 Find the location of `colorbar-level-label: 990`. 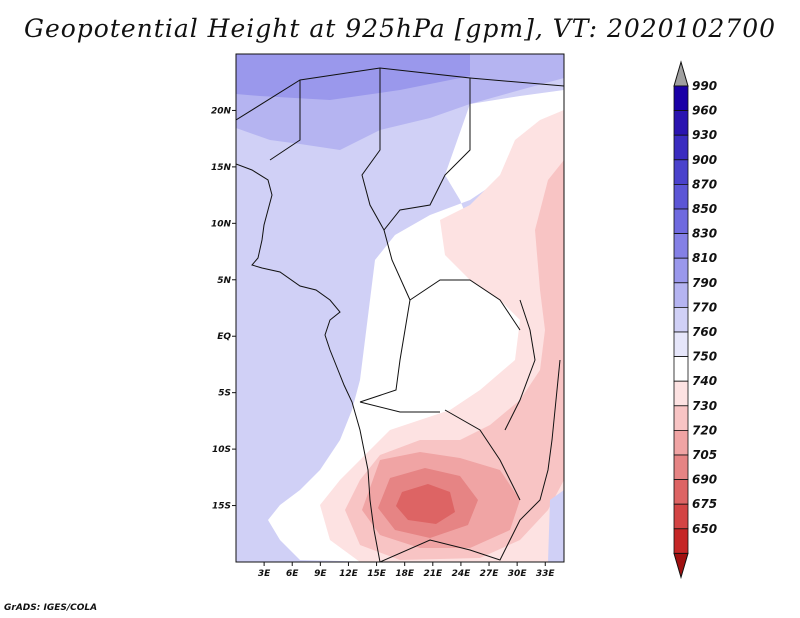

colorbar-level-label: 990 is located at coordinates (704, 86).